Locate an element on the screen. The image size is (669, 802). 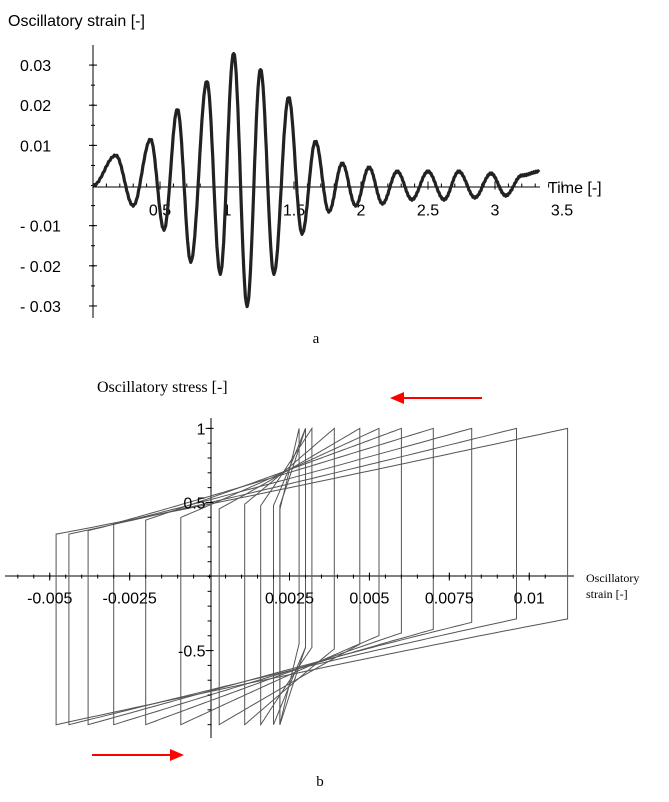
chart-a-ytick-label: - 0.02 is located at coordinates (40, 267).